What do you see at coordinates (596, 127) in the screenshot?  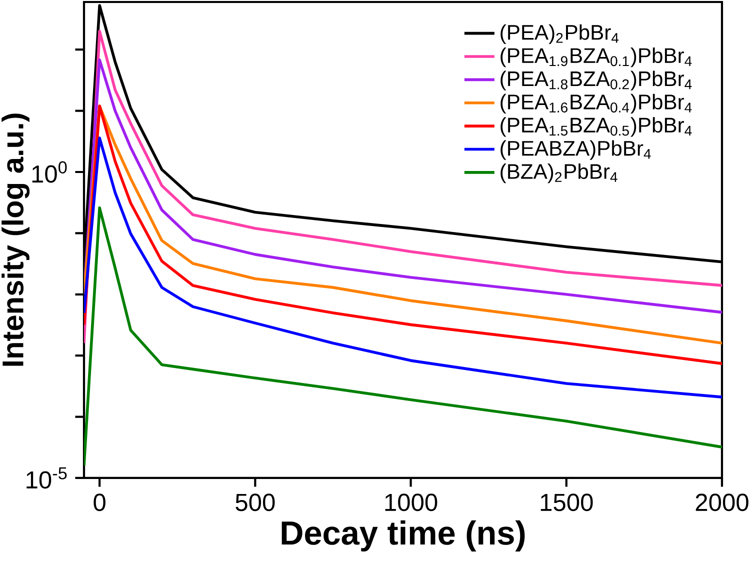 I see `legend-label: (PEA$_{1.5}$BZA$_{0.5}$)PbBr$_{4}$` at bounding box center [596, 127].